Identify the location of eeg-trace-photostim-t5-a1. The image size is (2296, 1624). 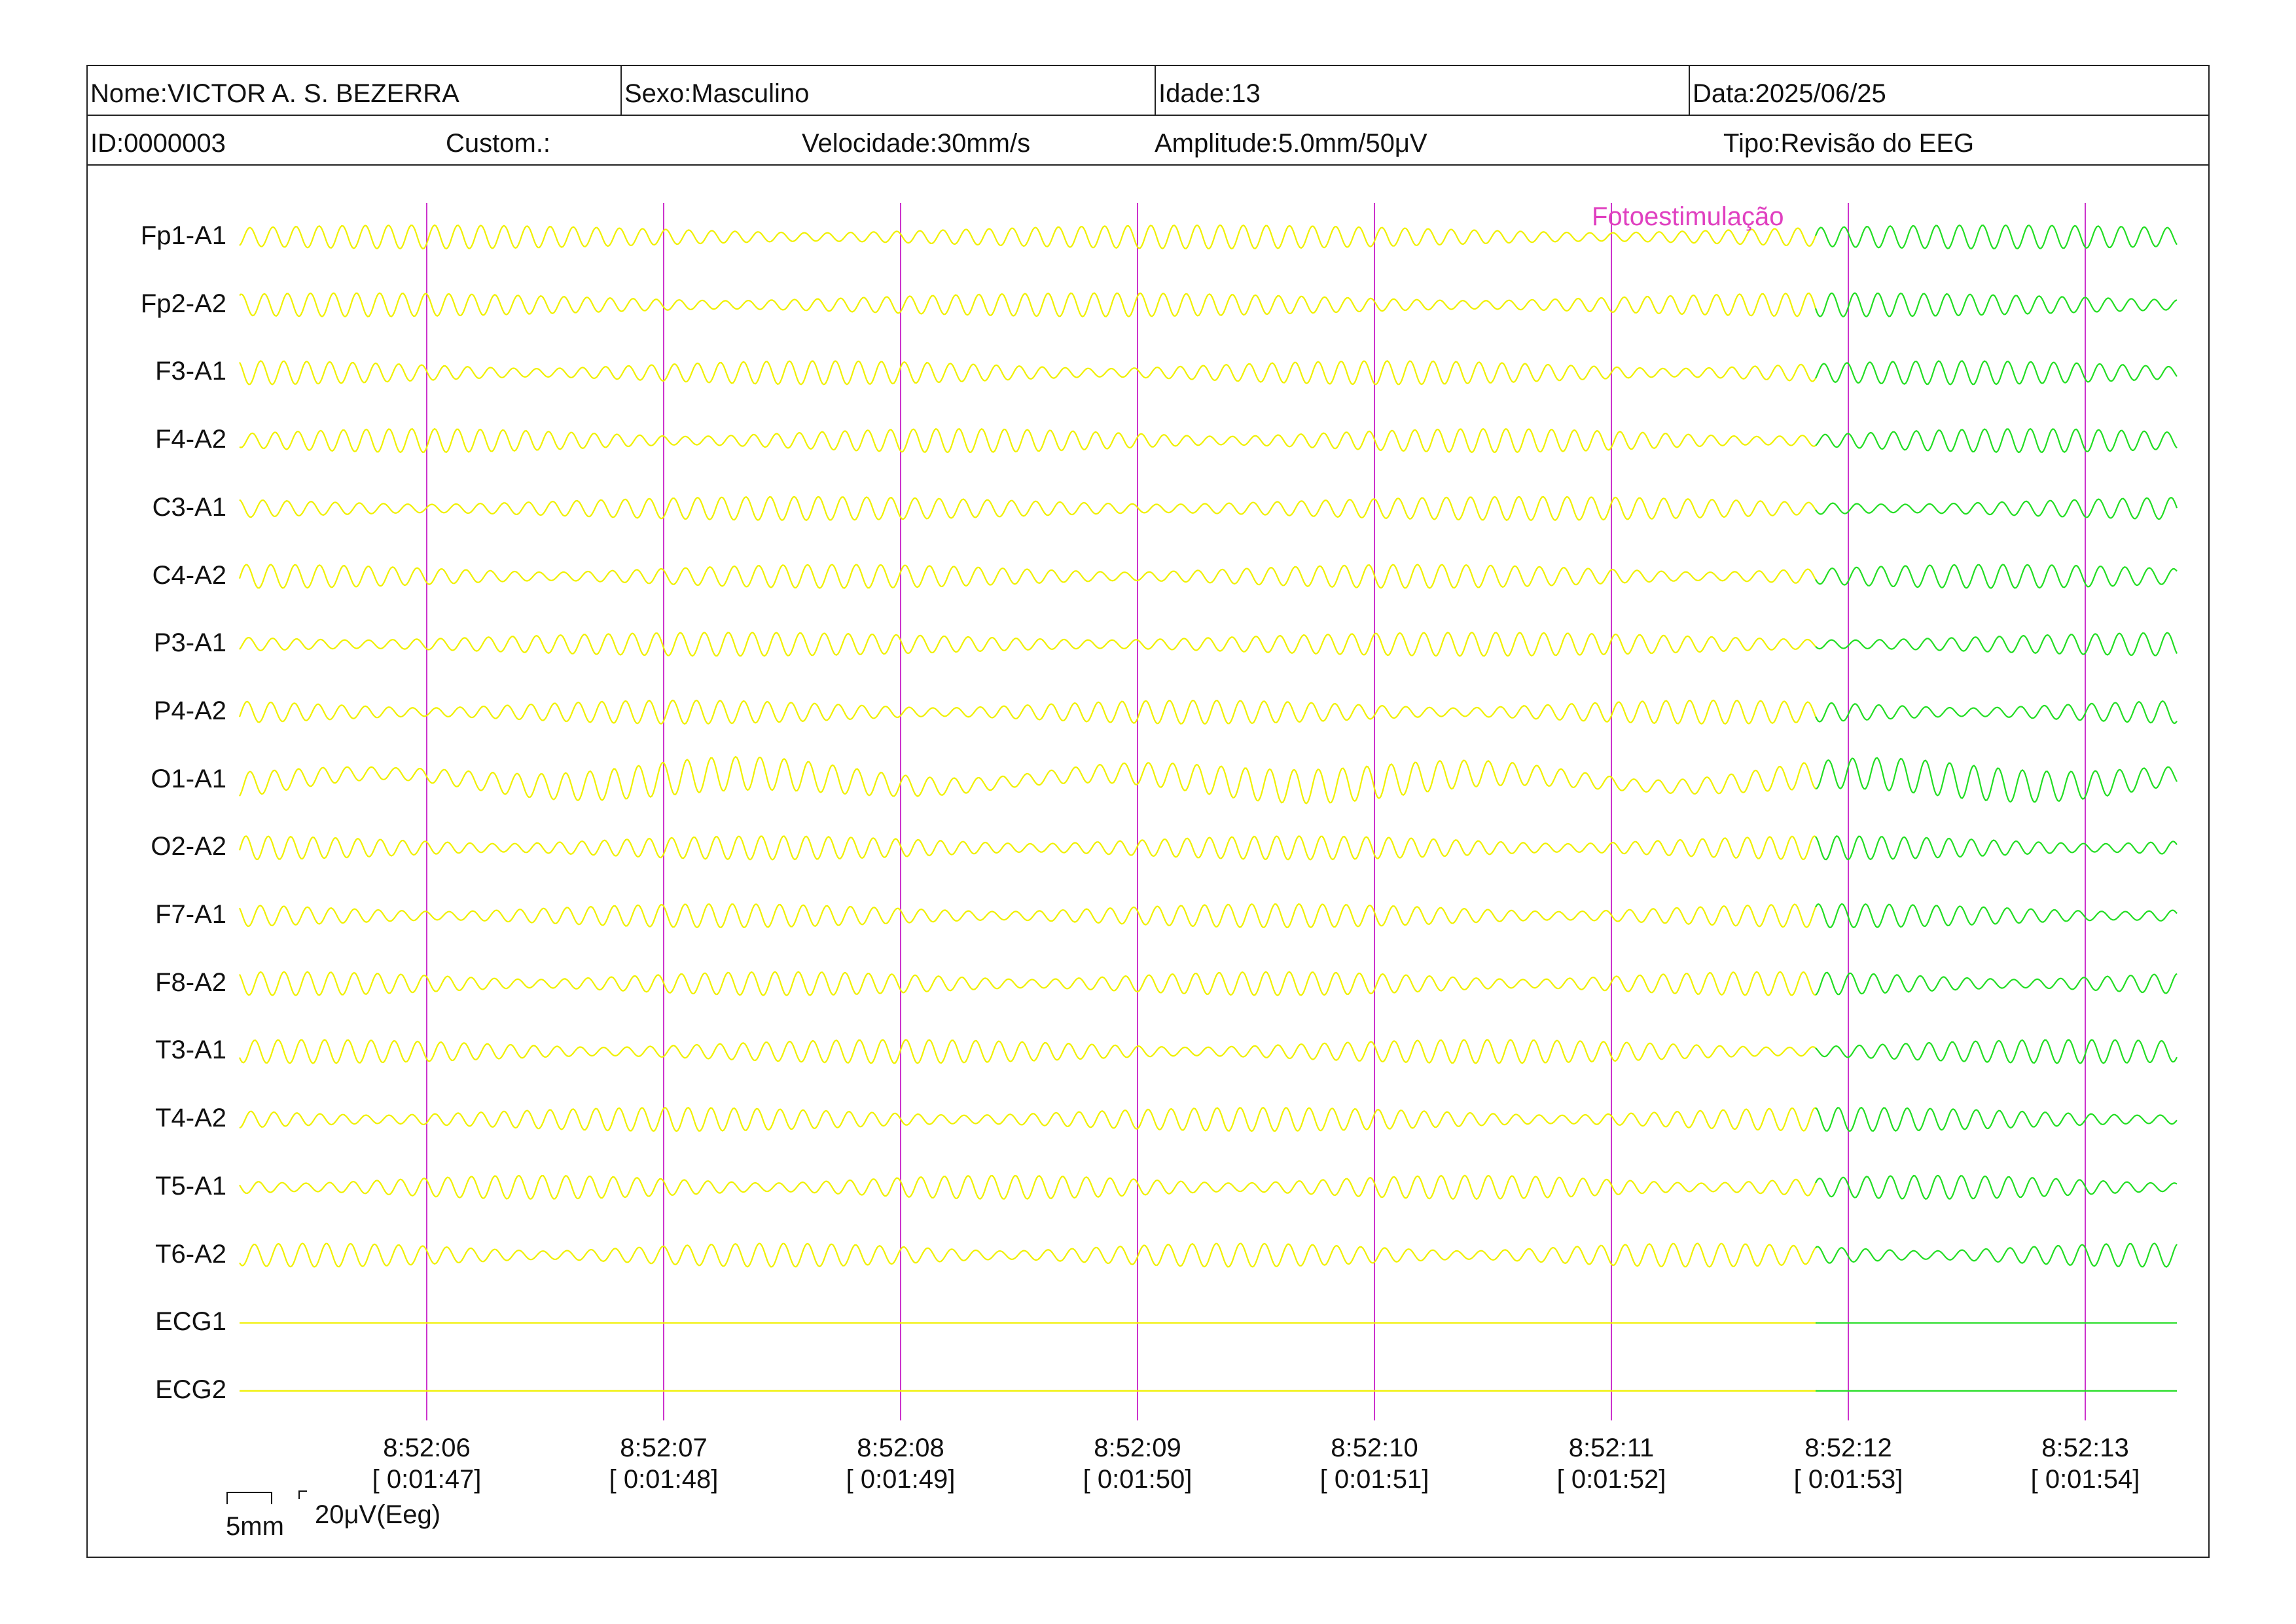
(1996, 1187).